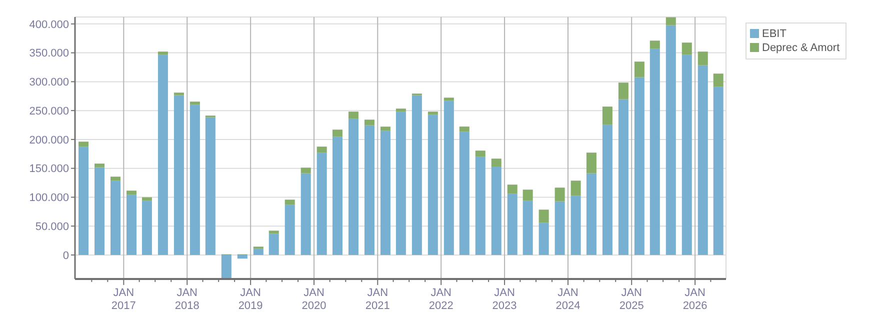 The image size is (876, 313). Describe the element at coordinates (49, 54) in the screenshot. I see `y-tick-label: 350.000` at that location.